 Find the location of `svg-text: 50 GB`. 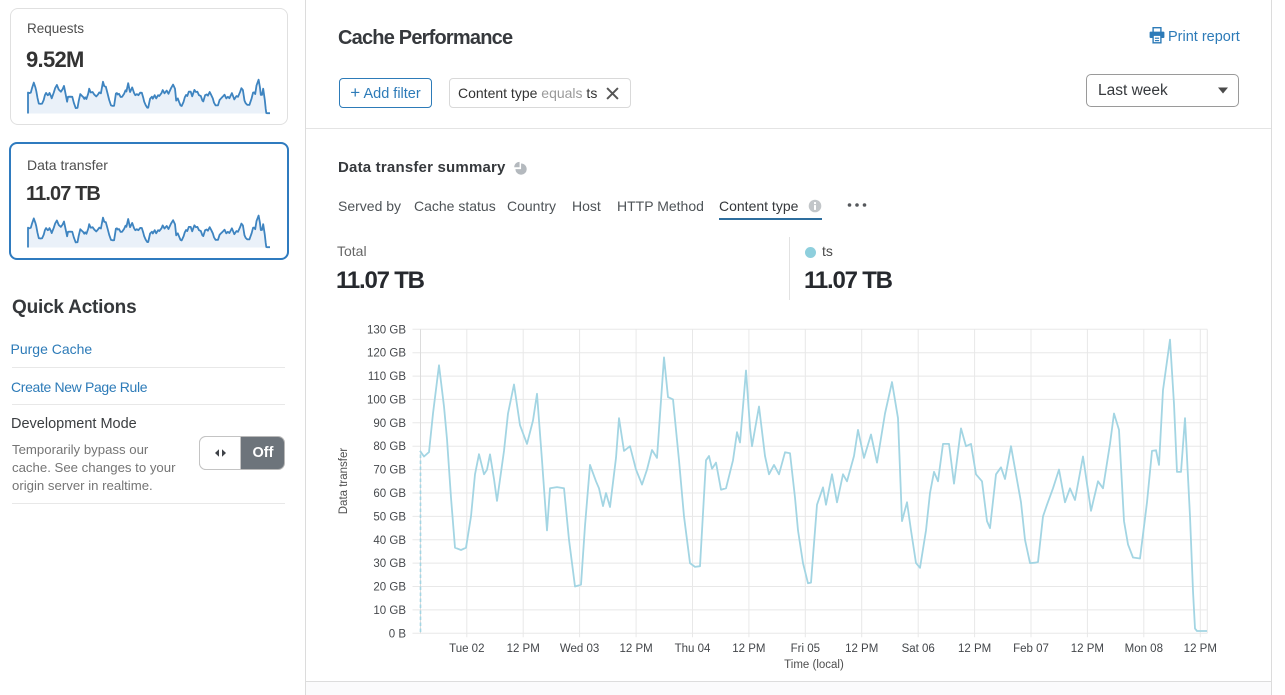

svg-text: 50 GB is located at coordinates (389, 517).